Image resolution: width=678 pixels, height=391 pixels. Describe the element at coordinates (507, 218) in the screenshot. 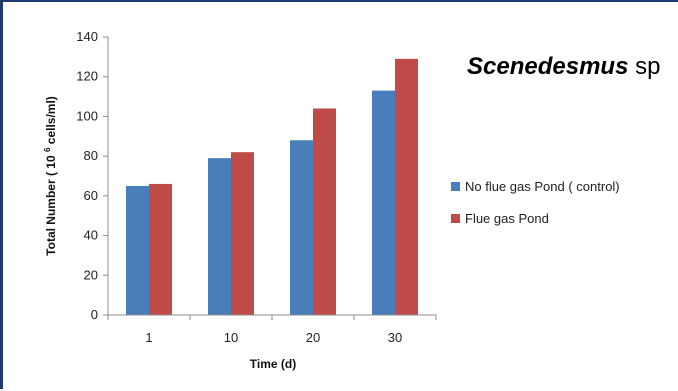

I see `legend-label: Flue gas Pond` at that location.